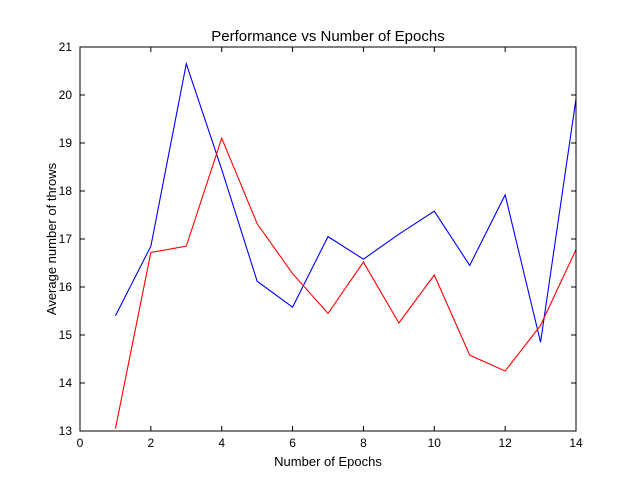 This screenshot has height=485, width=640. Describe the element at coordinates (51, 238) in the screenshot. I see `y-axis-title: Average number of throws` at that location.